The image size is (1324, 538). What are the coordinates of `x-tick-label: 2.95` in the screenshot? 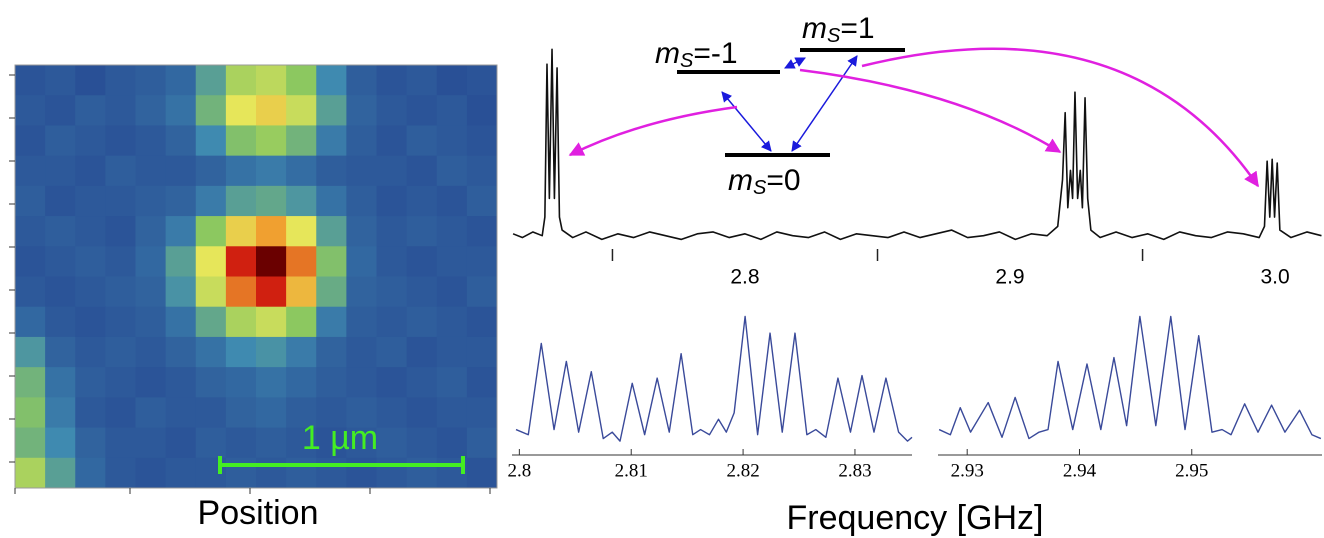 It's located at (1191, 470).